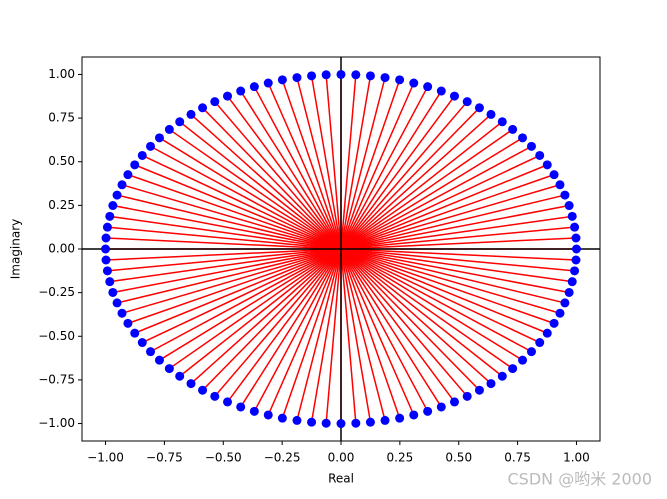 The image size is (667, 499). What do you see at coordinates (105, 458) in the screenshot?
I see `x-tick-label: −1.00` at bounding box center [105, 458].